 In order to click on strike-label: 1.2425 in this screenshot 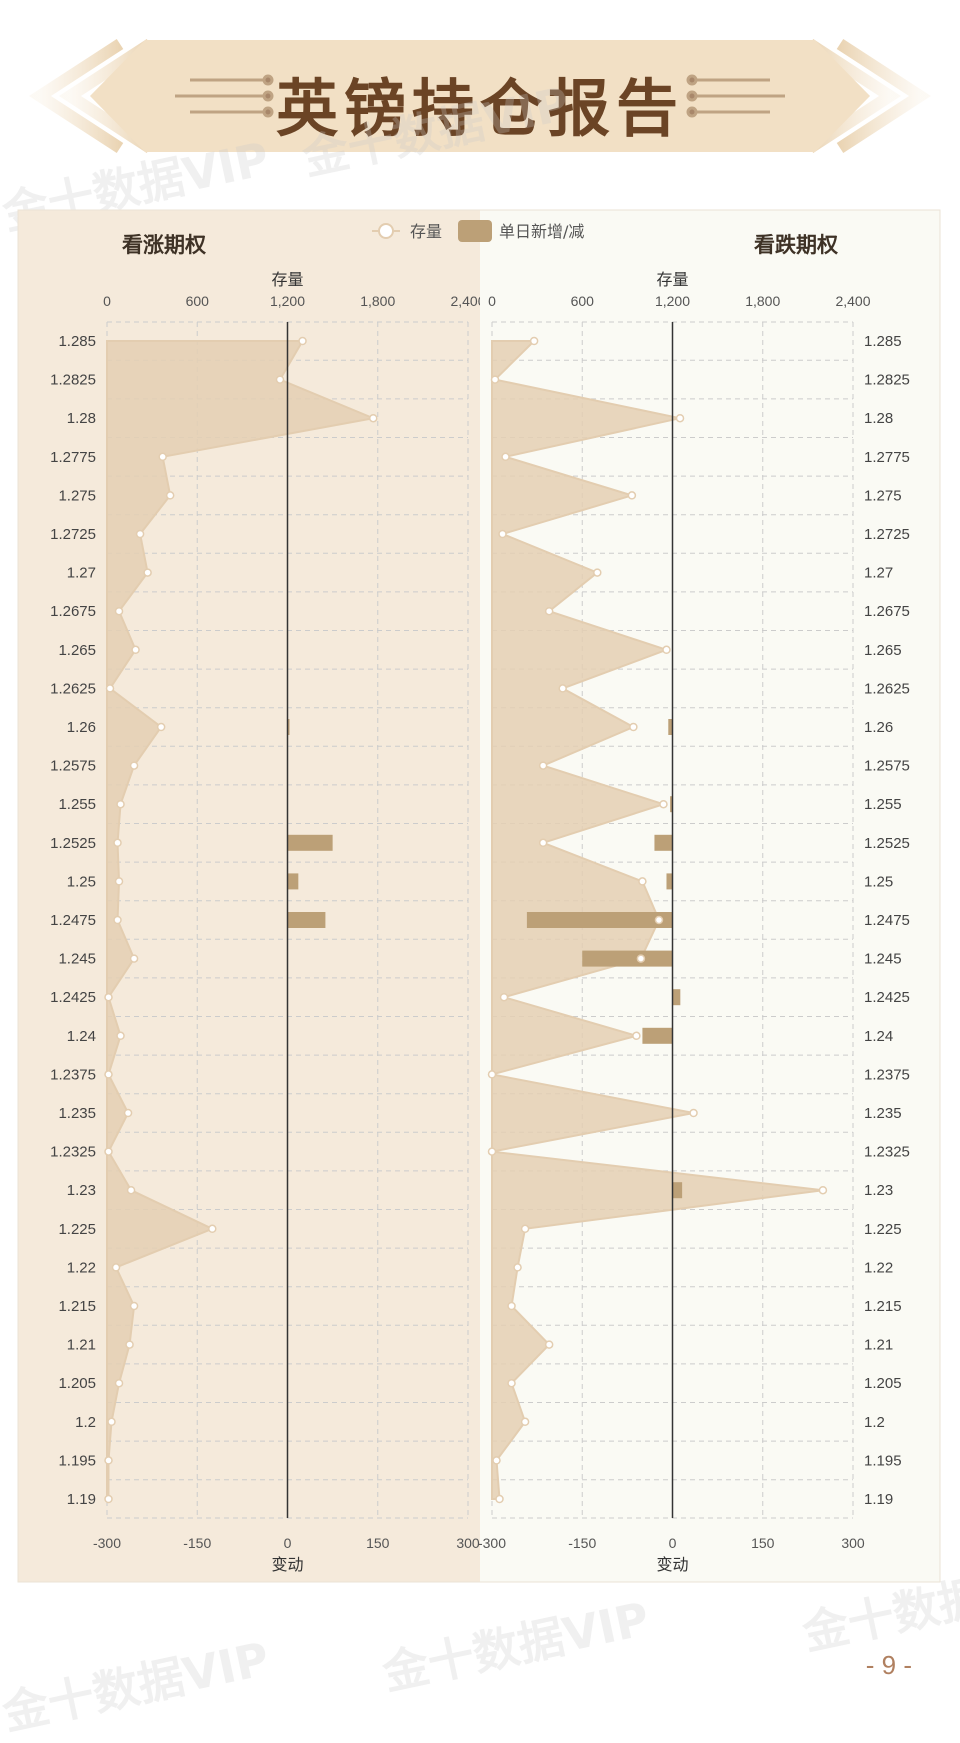, I will do `click(887, 997)`.